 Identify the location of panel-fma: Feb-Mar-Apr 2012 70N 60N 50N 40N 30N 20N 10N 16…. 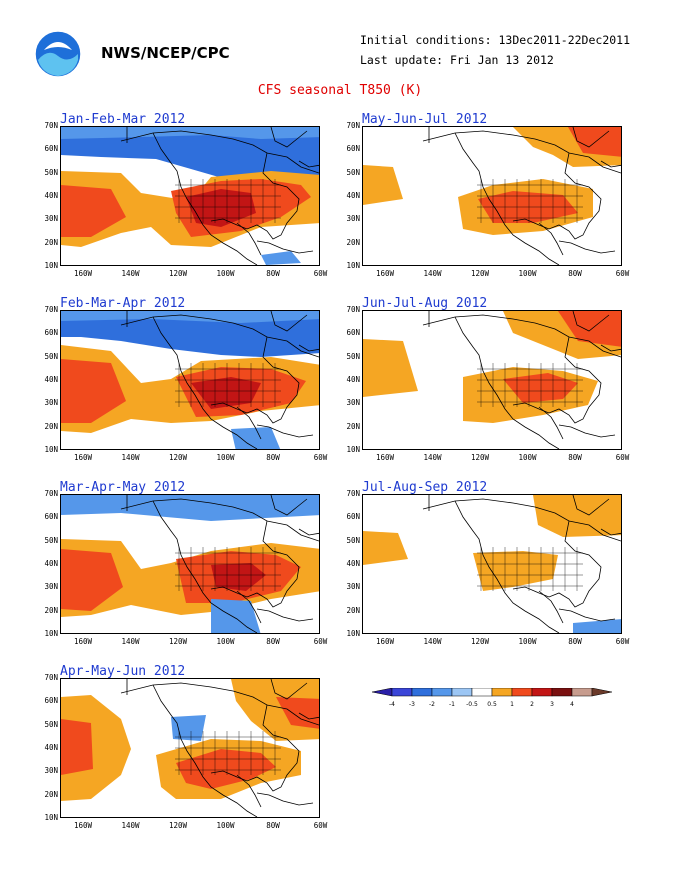
(188, 381).